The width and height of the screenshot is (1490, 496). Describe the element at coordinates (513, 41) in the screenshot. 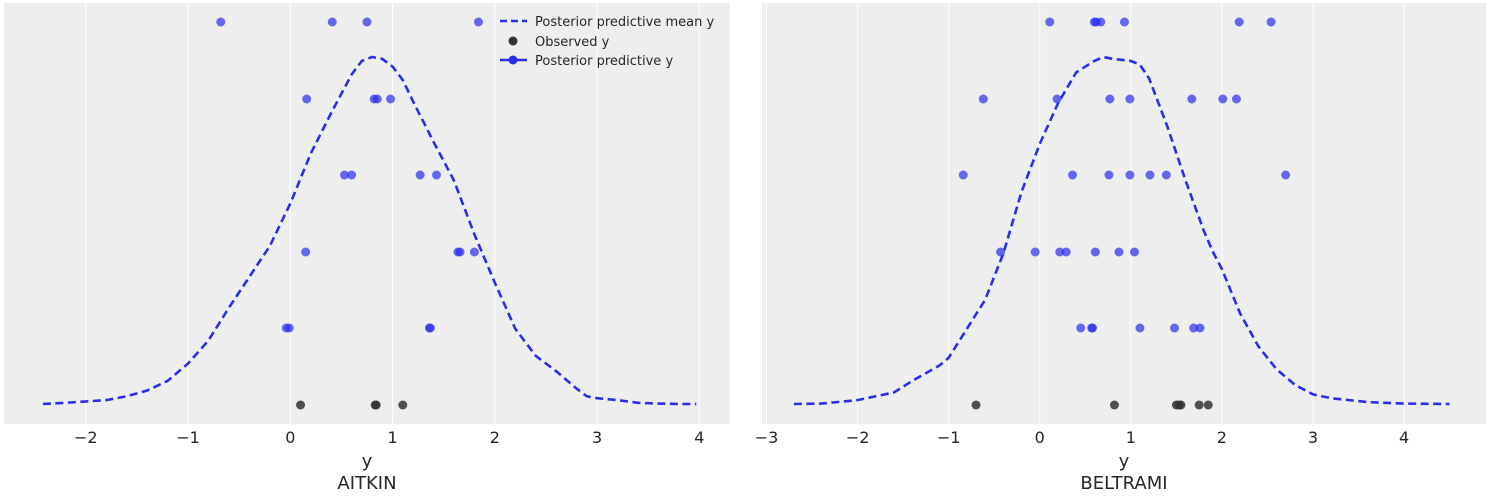

I see `legend-swatch-observed` at that location.